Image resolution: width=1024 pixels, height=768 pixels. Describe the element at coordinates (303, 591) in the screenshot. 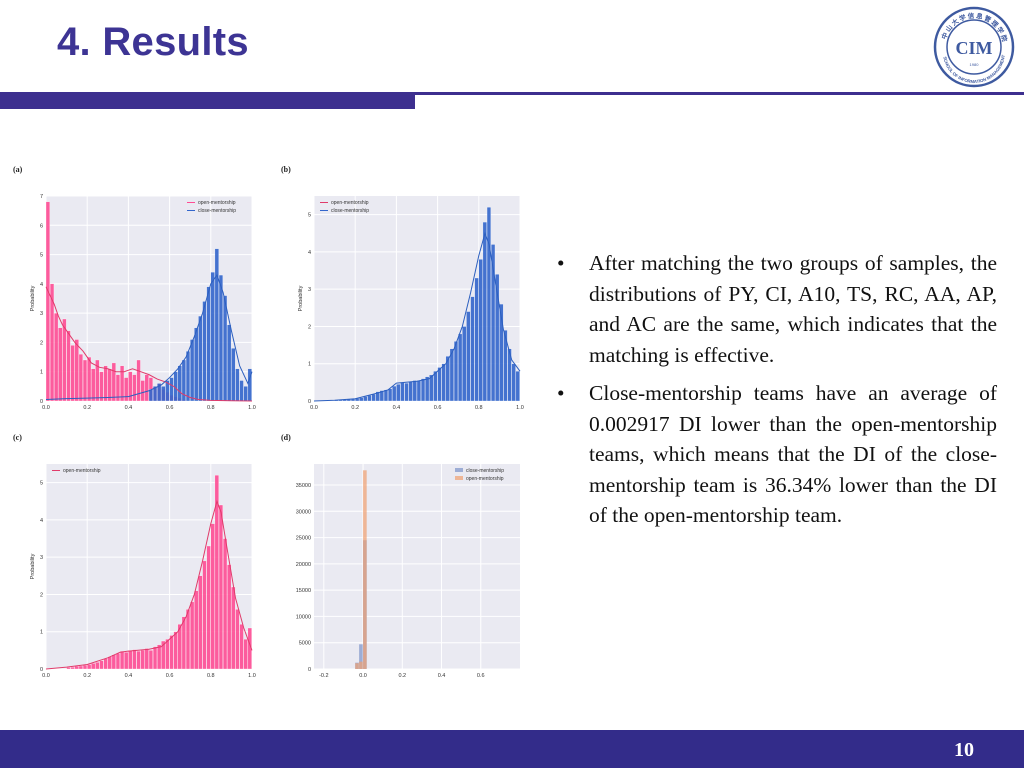

I see `y-tick-label: 15000` at that location.